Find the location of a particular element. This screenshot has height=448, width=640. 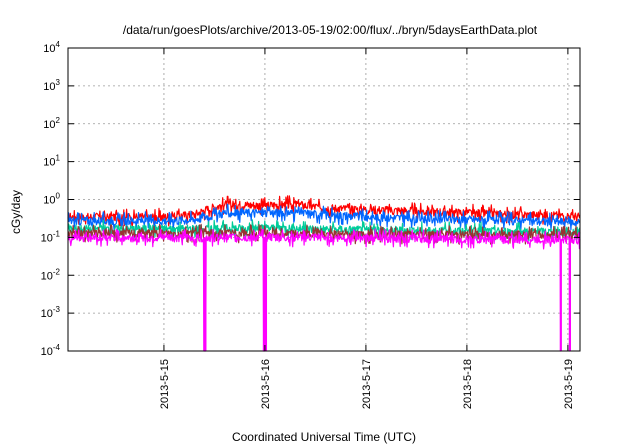

x-tick-label: 2013-5-19 is located at coordinates (569, 384).